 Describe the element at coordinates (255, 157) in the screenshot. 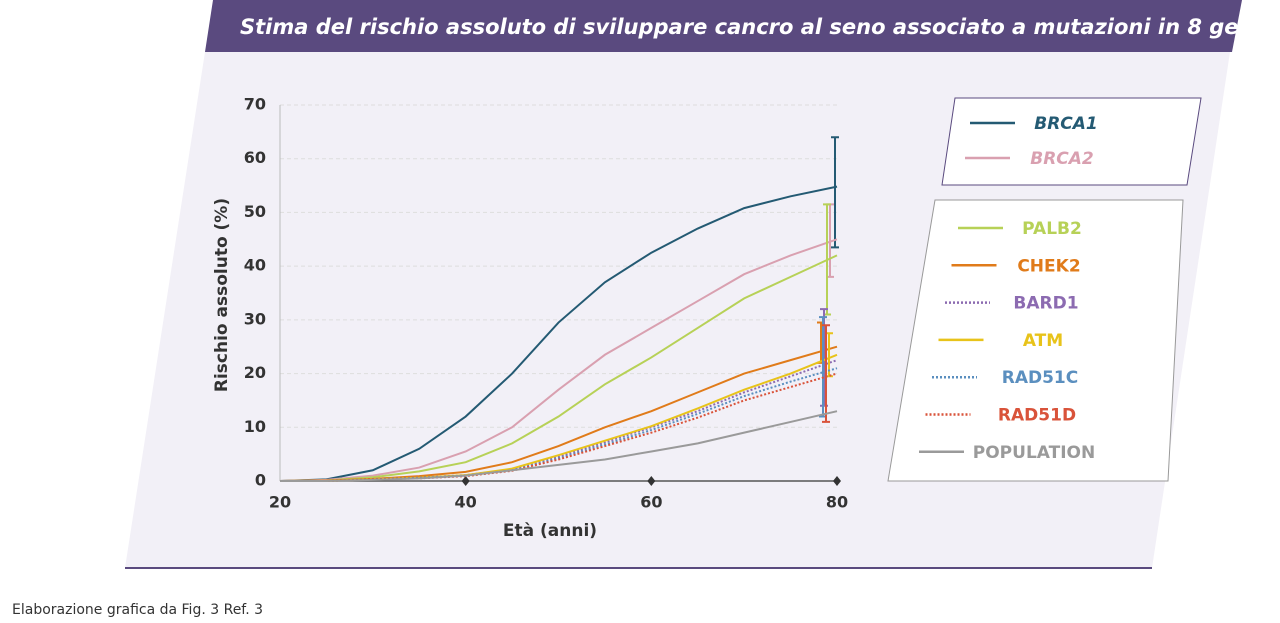

I see `y-tick-label: 60` at that location.